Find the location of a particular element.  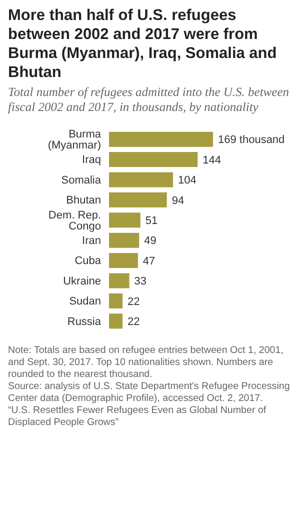

data-label: 144 is located at coordinates (211, 160).